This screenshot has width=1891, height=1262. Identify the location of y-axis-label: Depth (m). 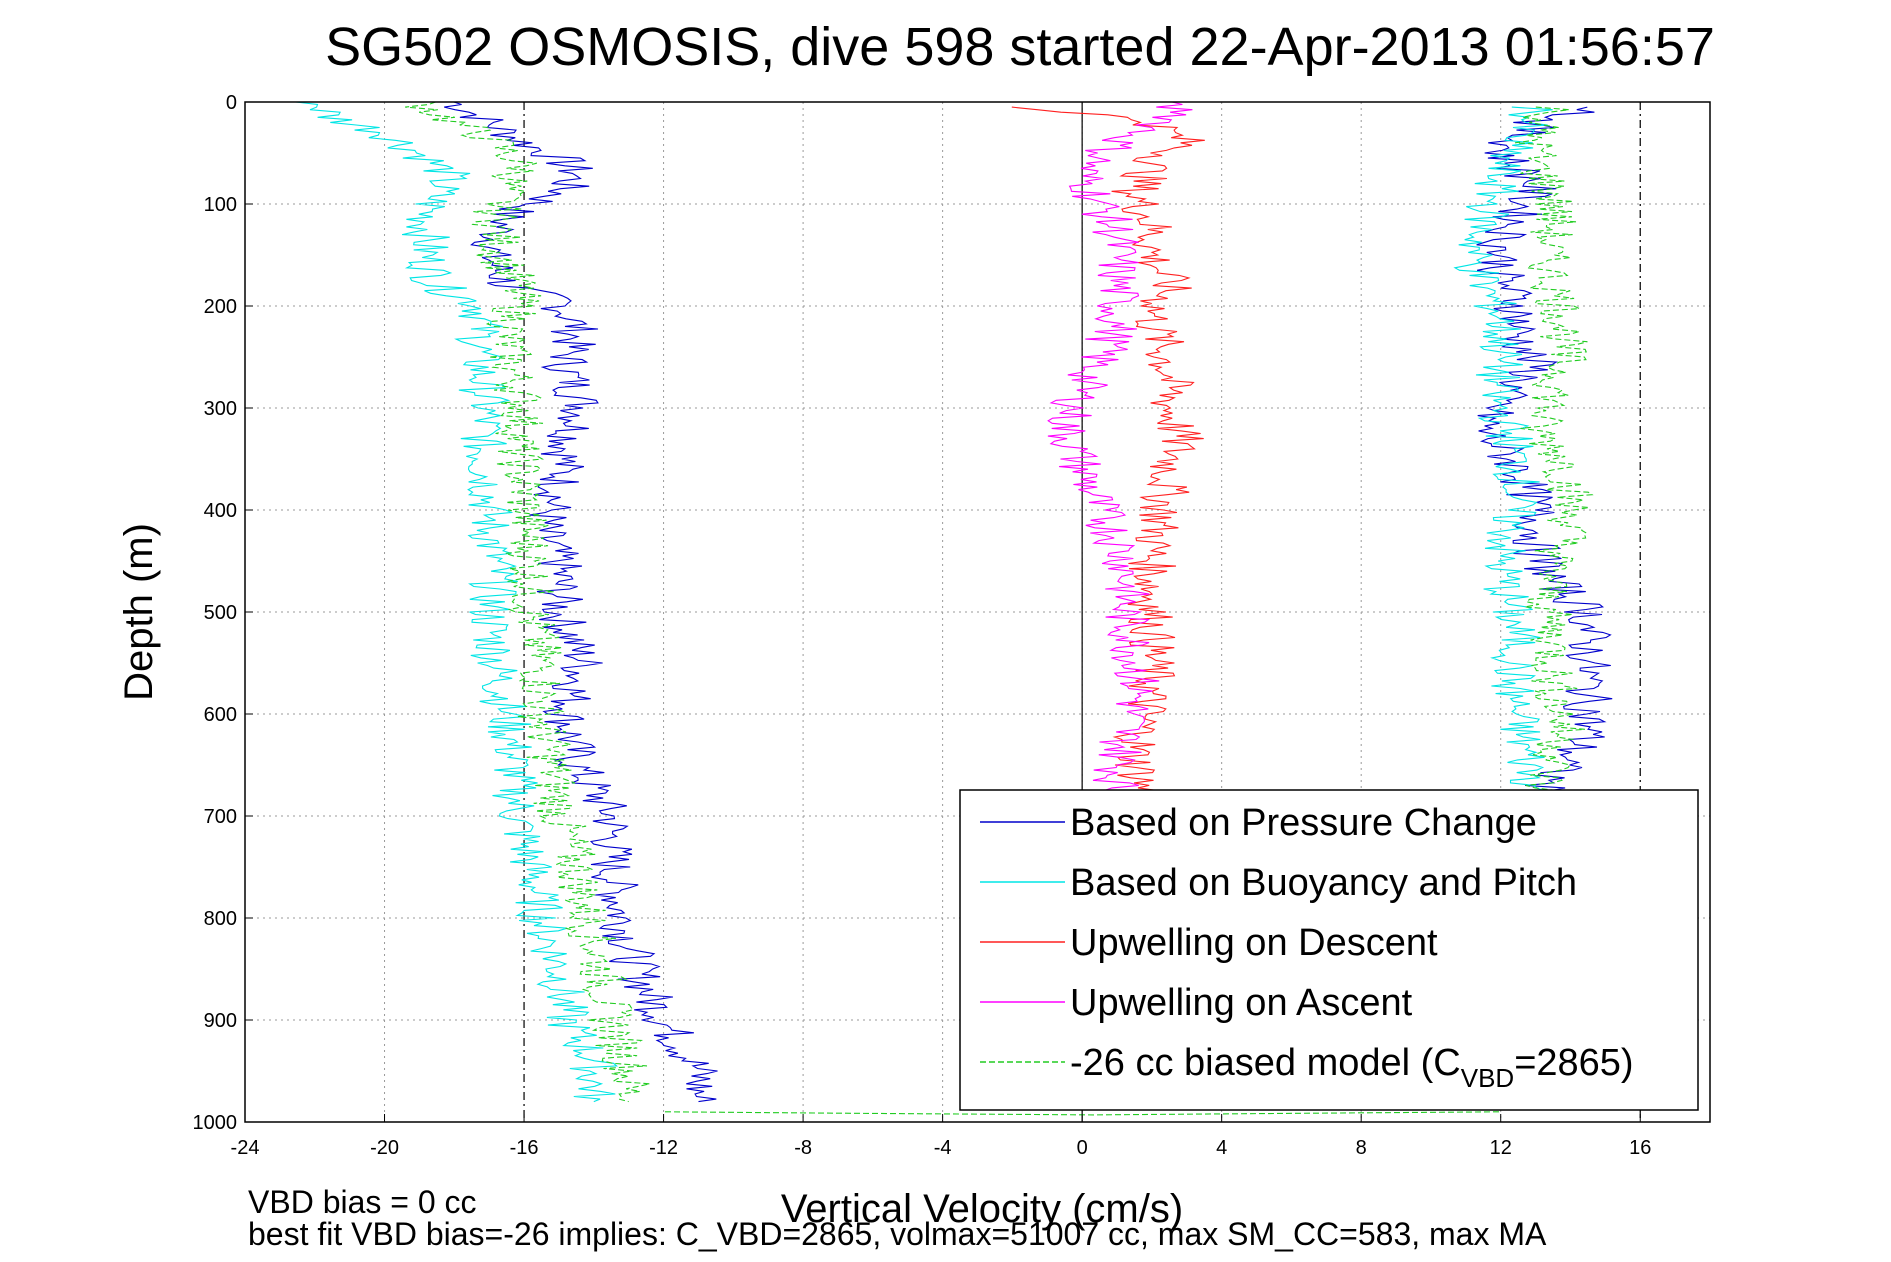
(139, 612).